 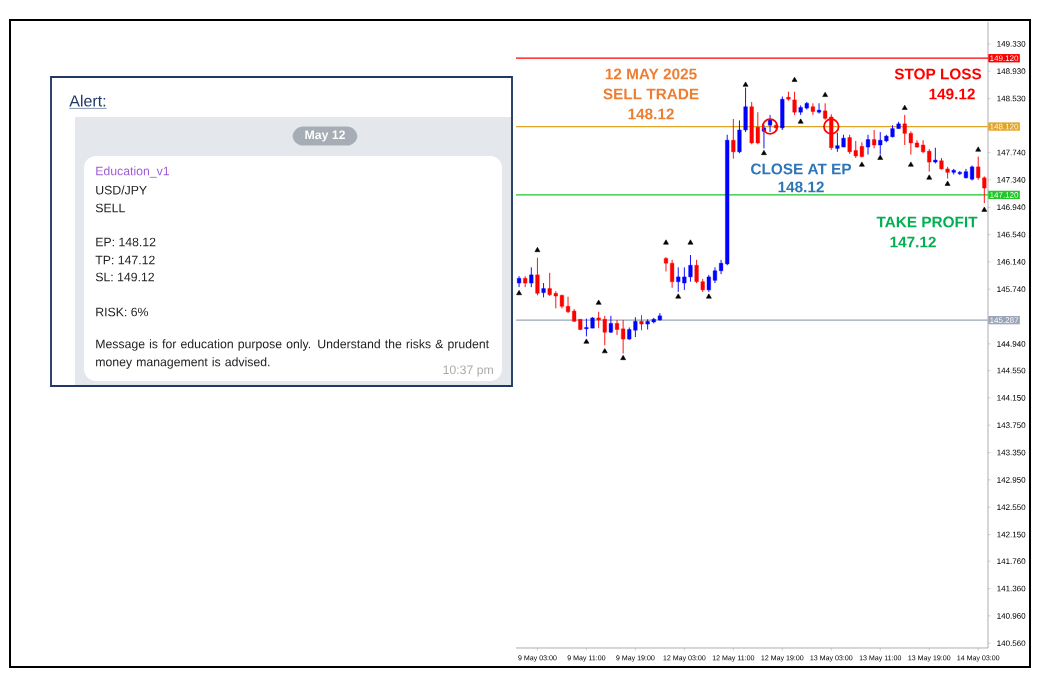 What do you see at coordinates (801, 169) in the screenshot?
I see `annotation: CLOSE AT EP` at bounding box center [801, 169].